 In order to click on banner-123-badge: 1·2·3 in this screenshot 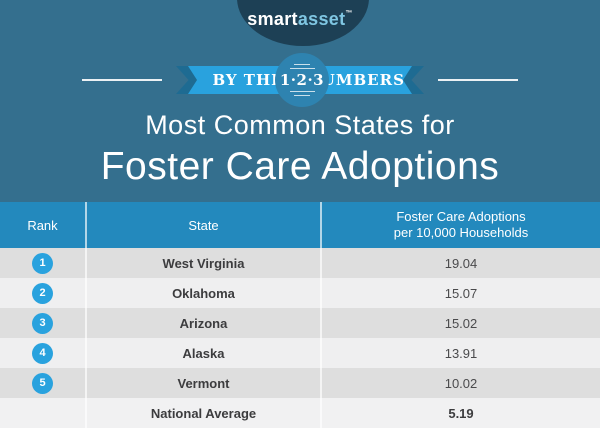, I will do `click(302, 80)`.